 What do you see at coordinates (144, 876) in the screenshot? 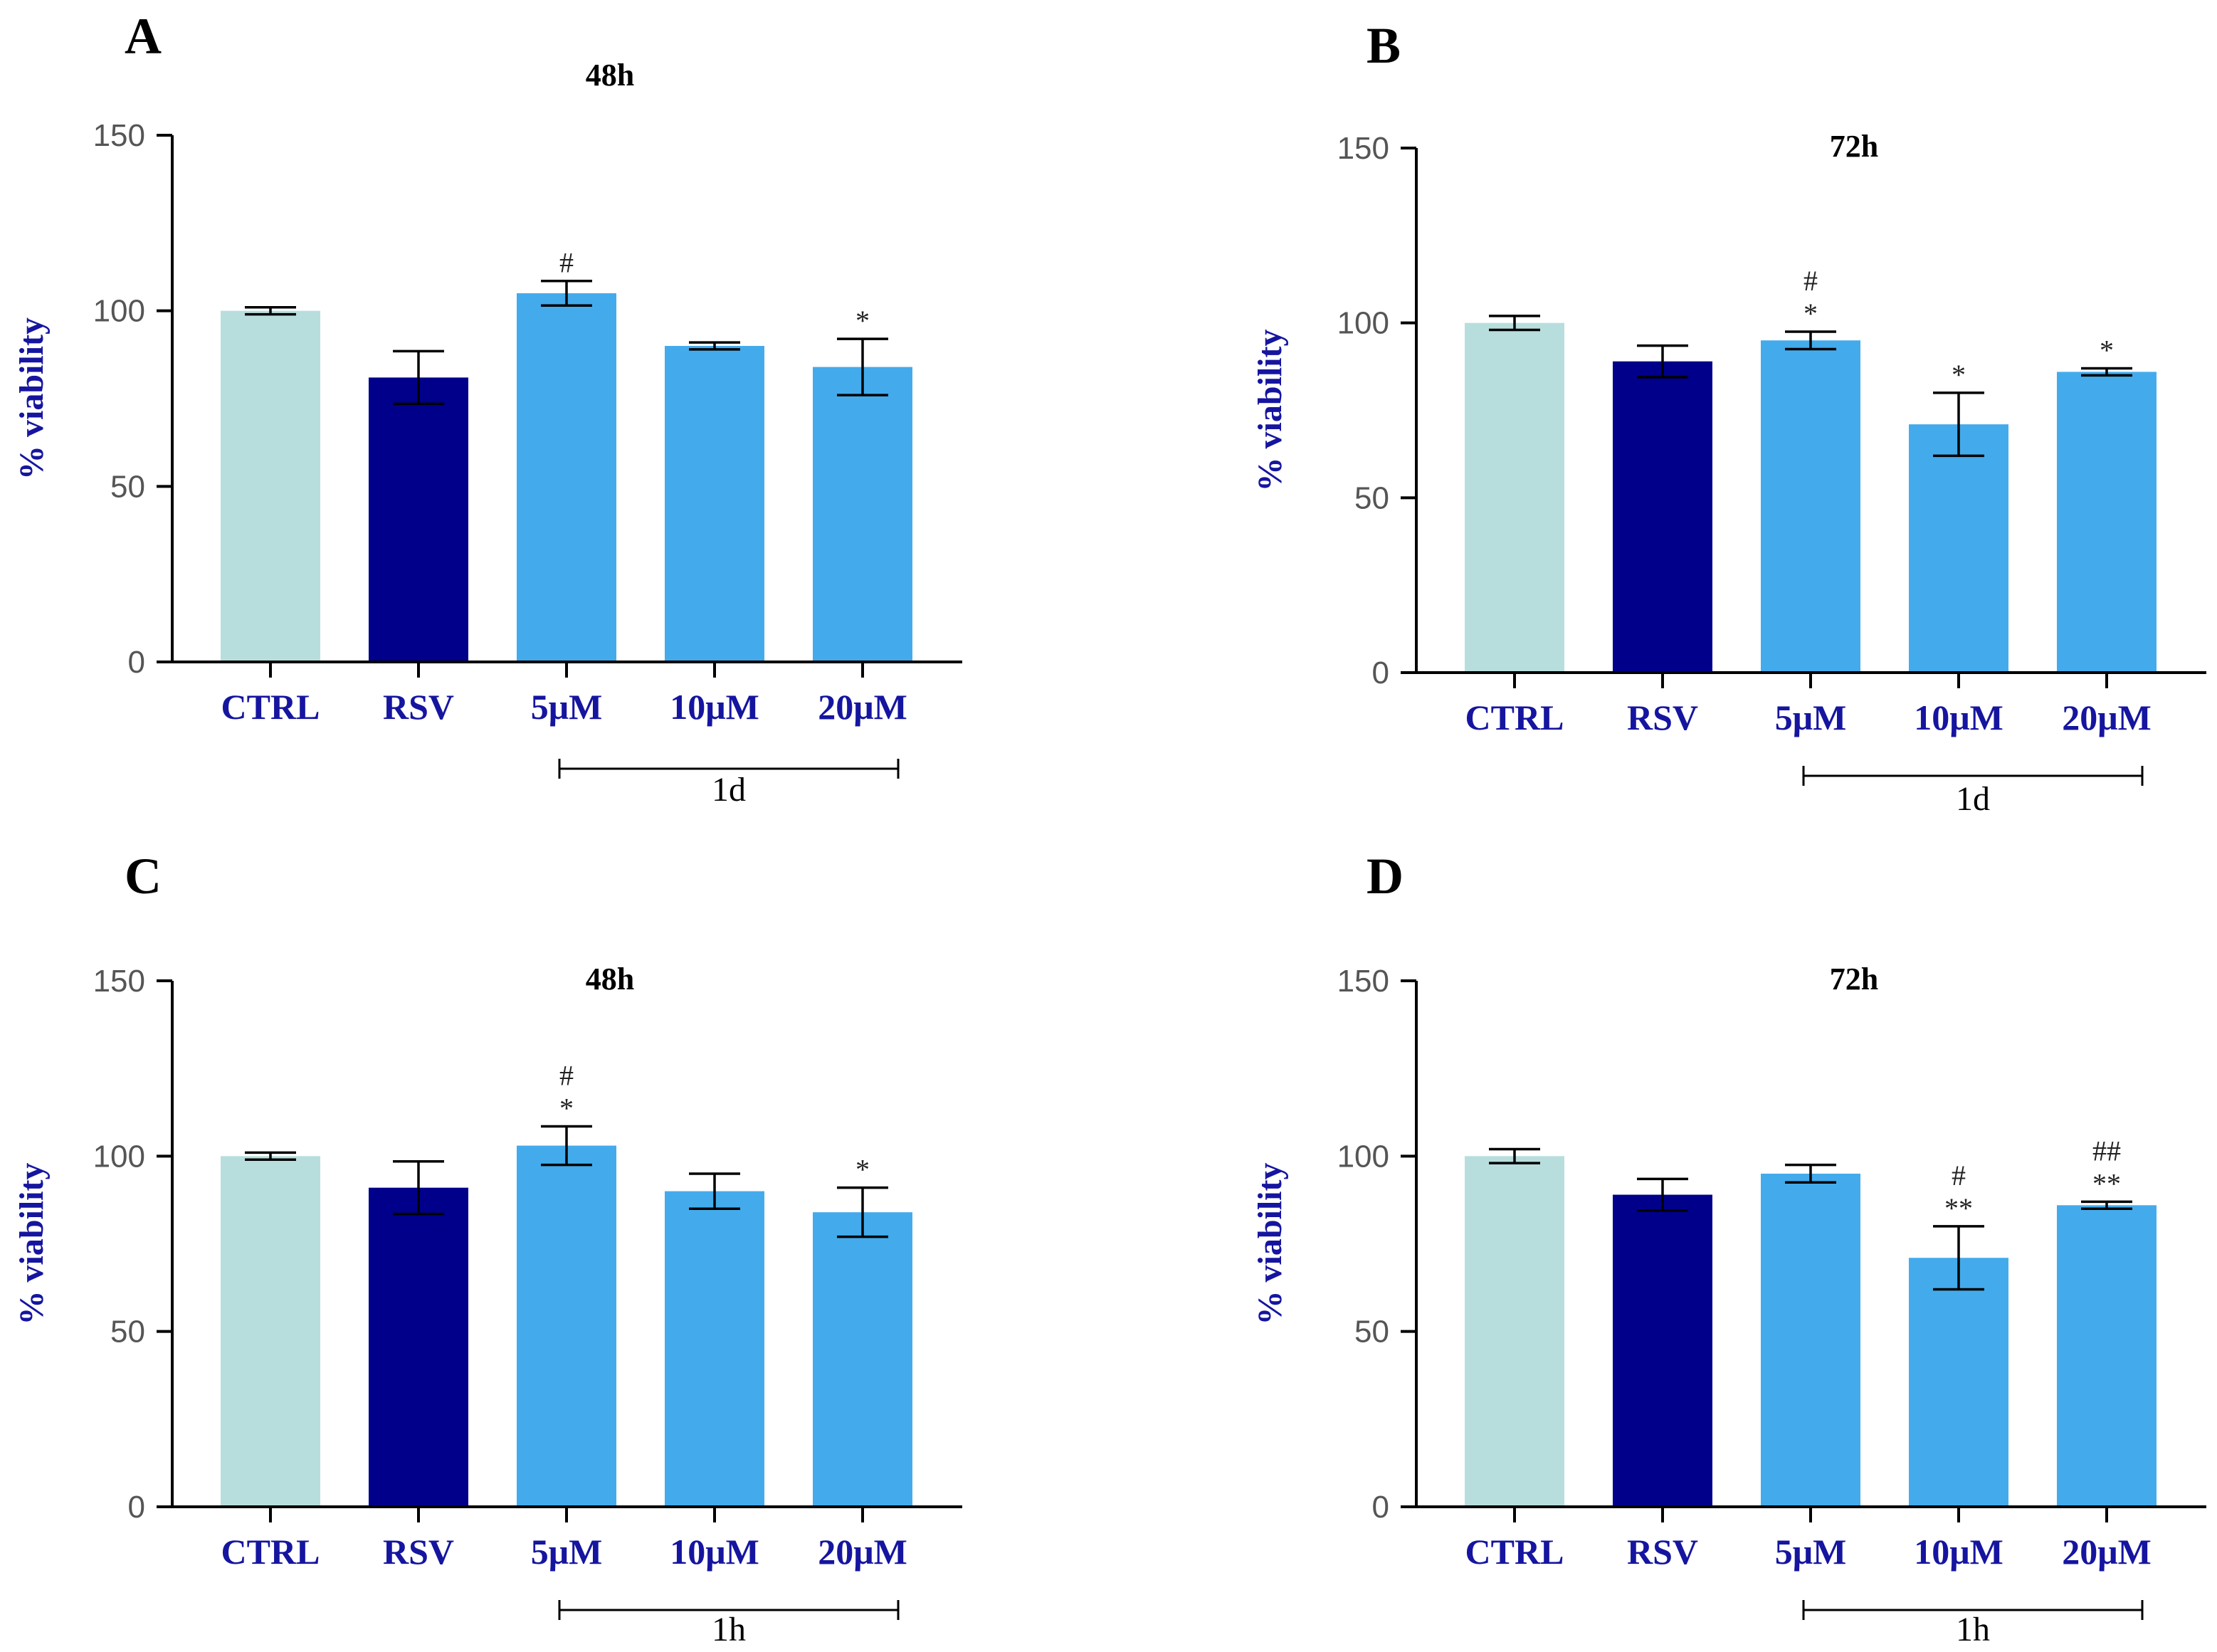
I see `panel-letter: C` at bounding box center [144, 876].